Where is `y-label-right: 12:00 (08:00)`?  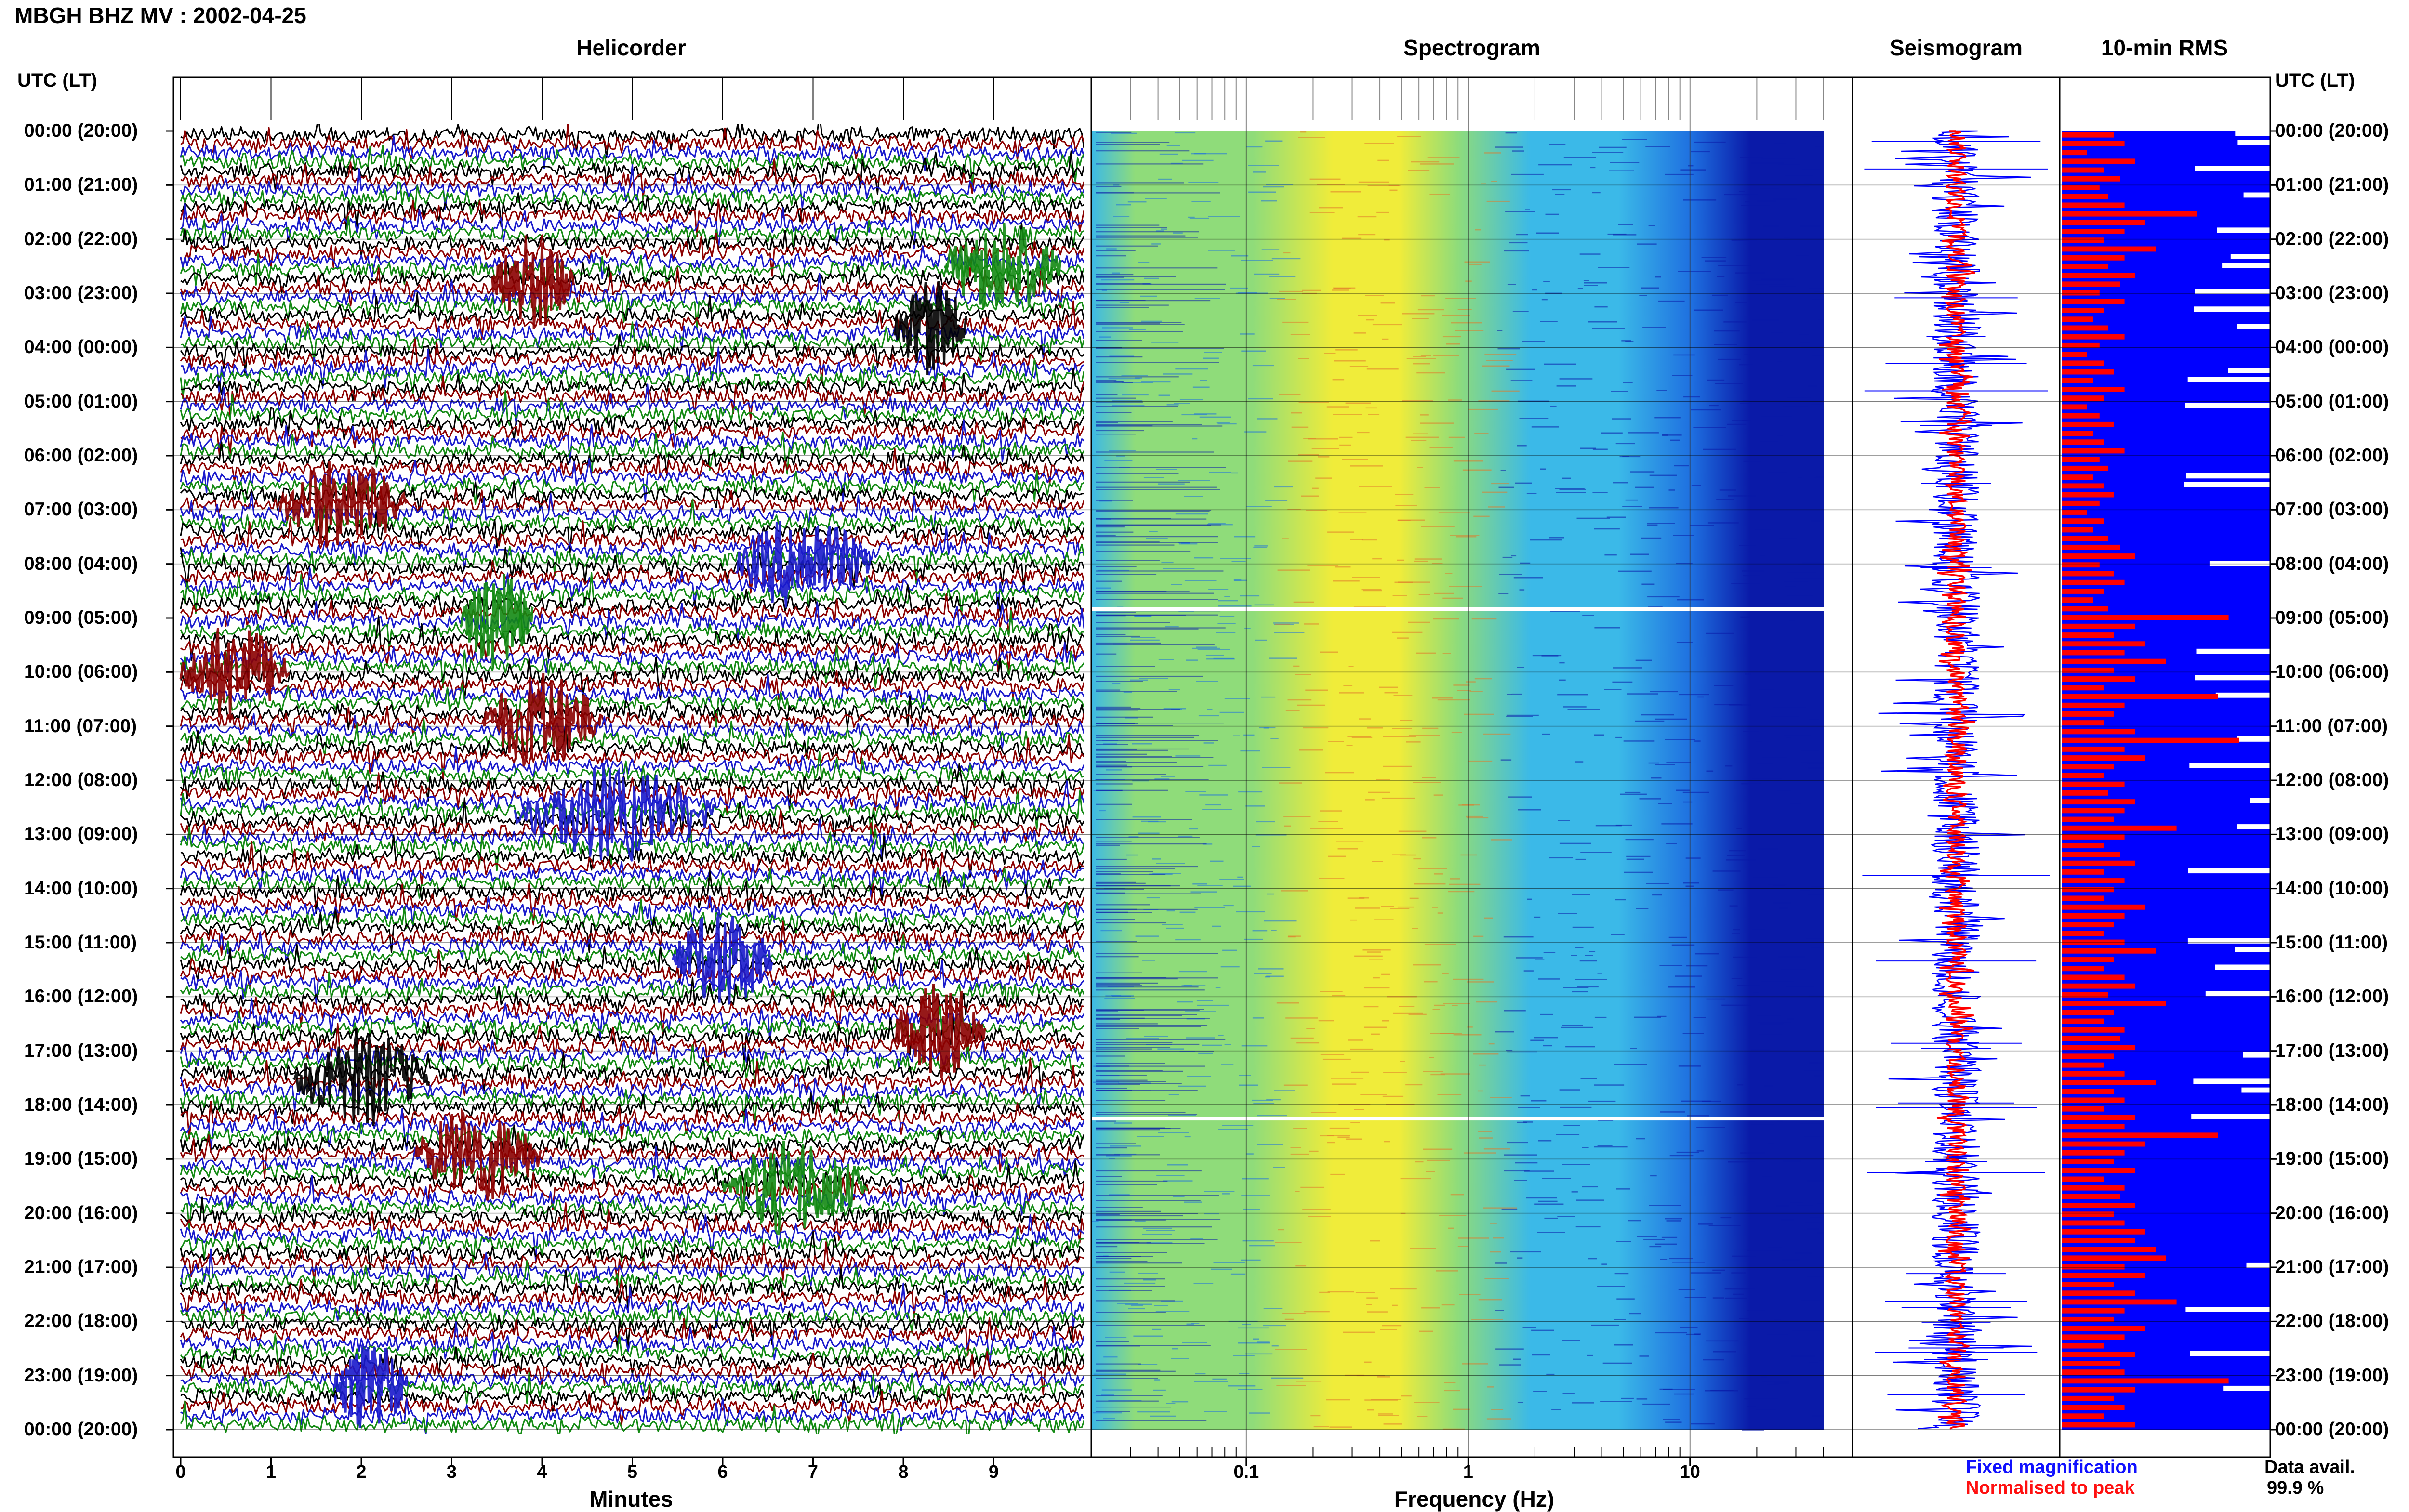 y-label-right: 12:00 (08:00) is located at coordinates (2332, 780).